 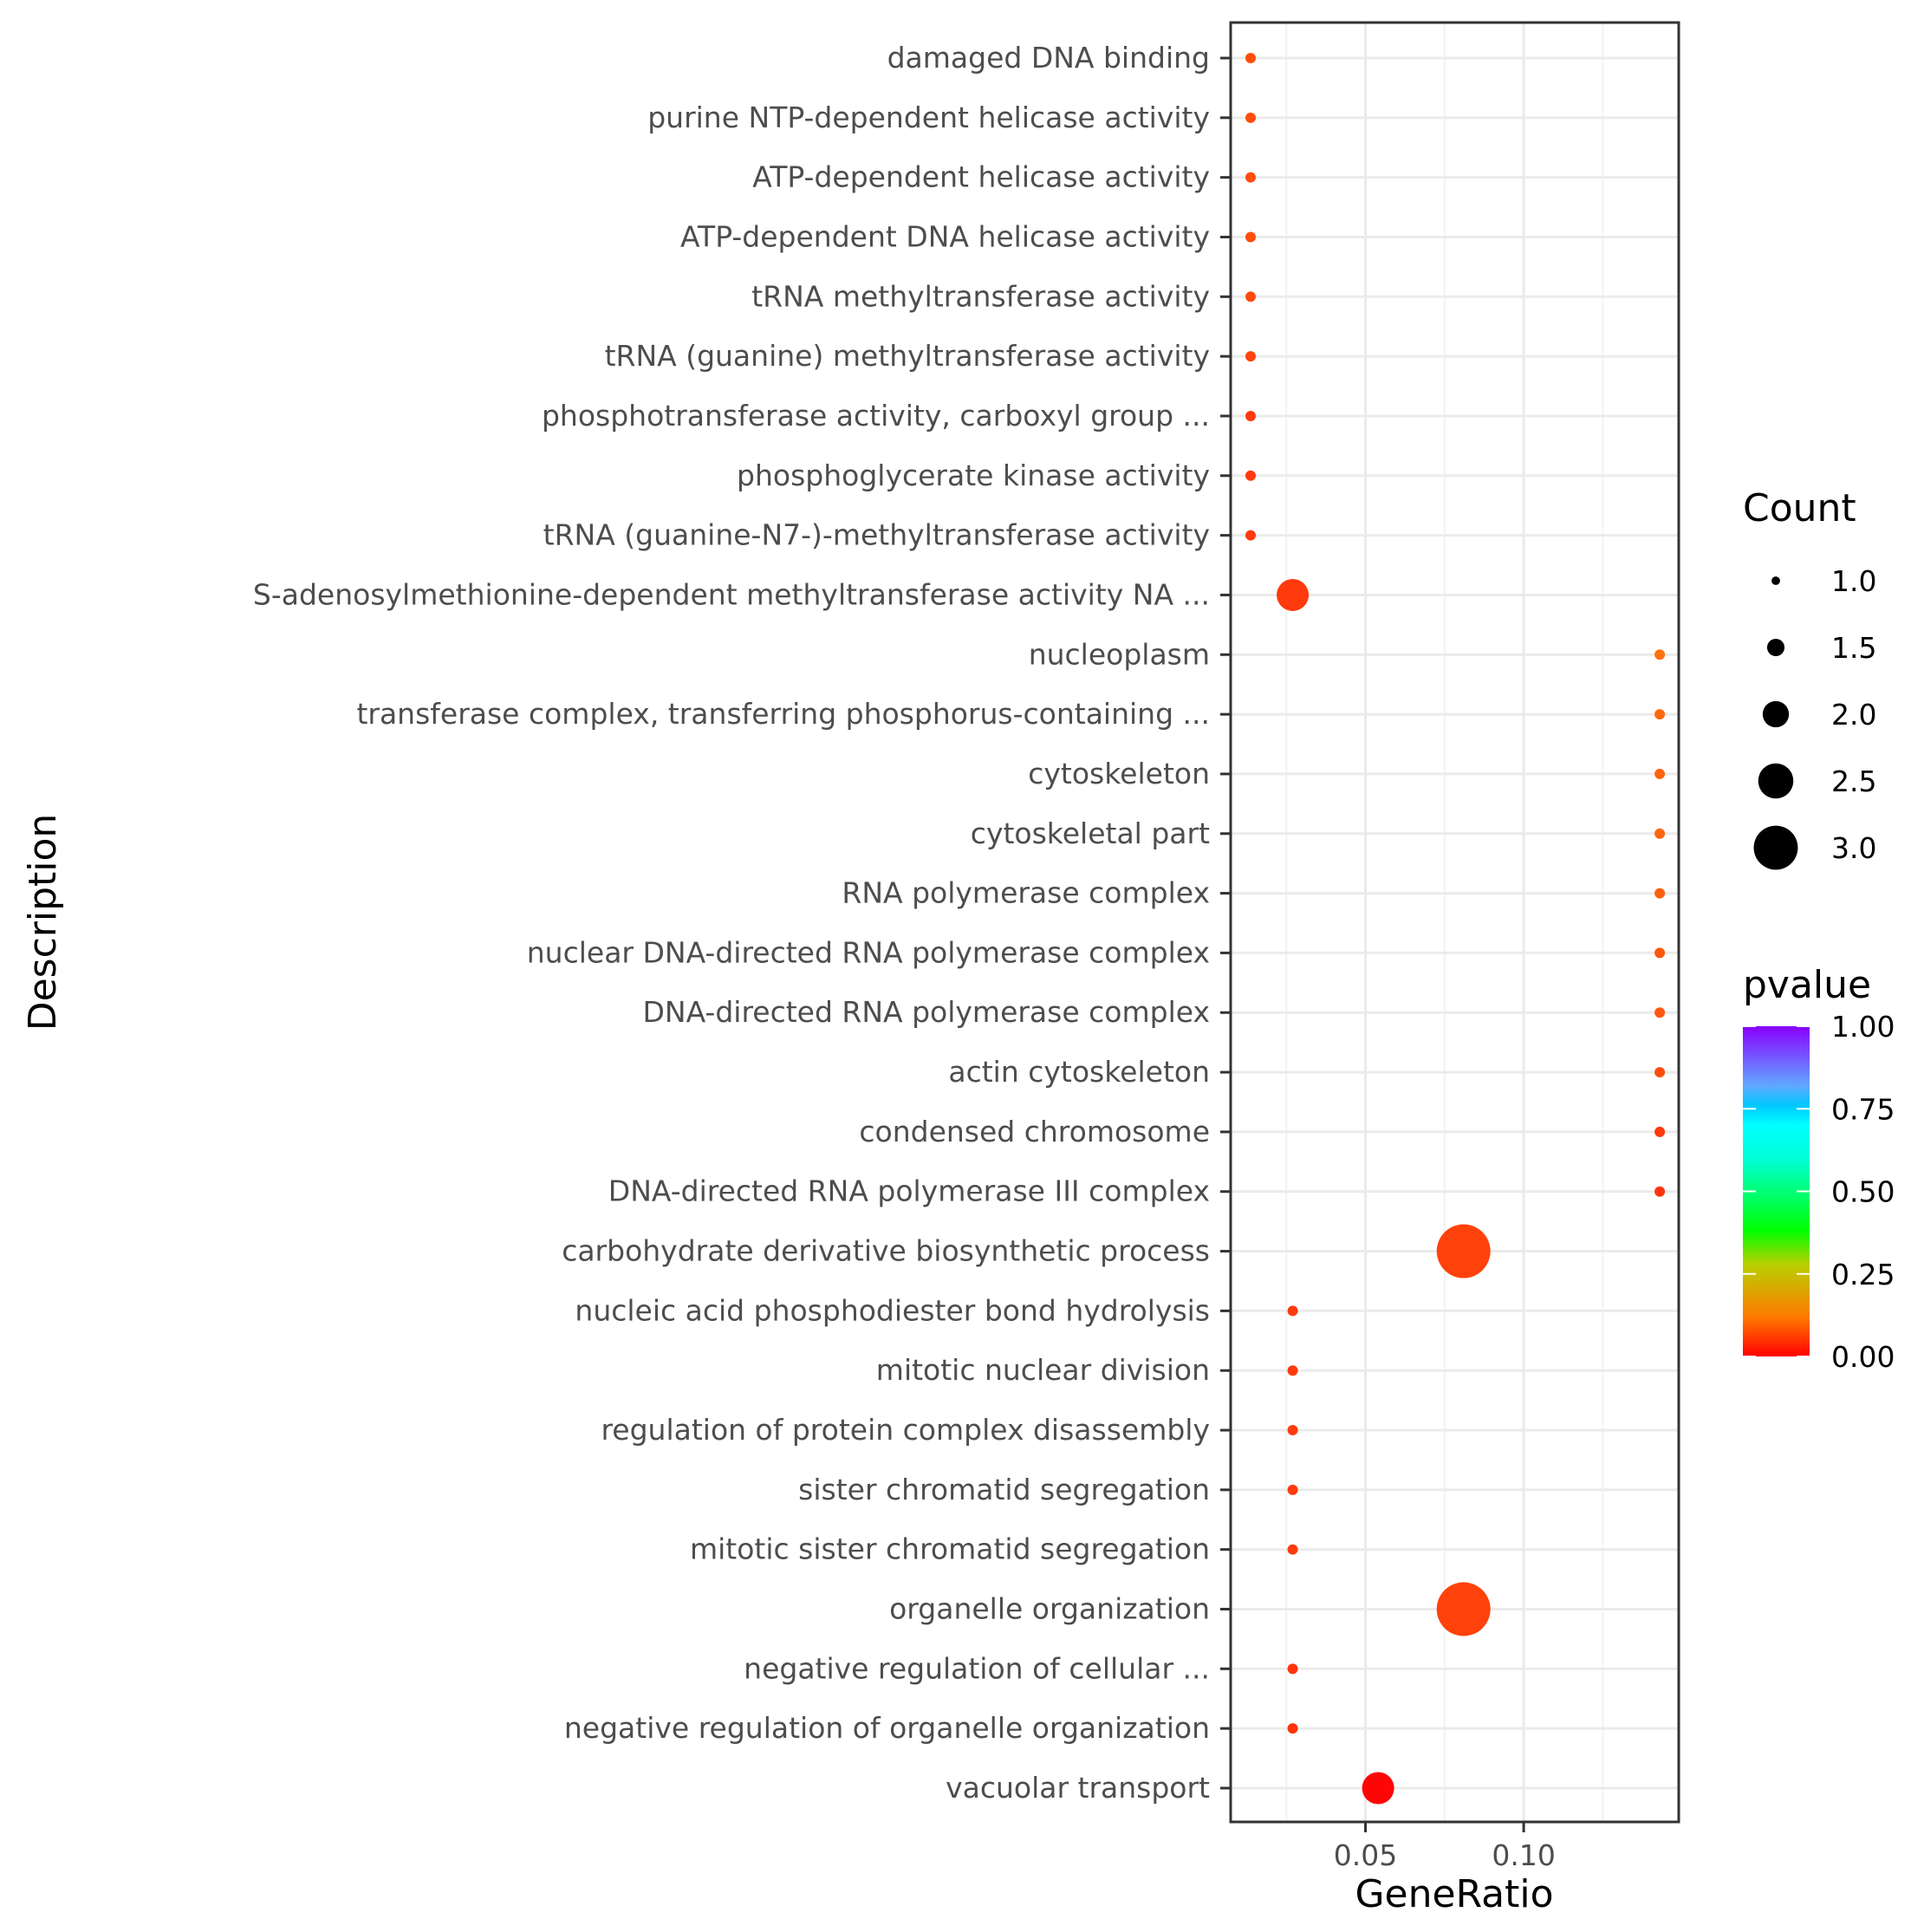 What do you see at coordinates (909, 1191) in the screenshot?
I see `y-tick-label: DNA-directed RNA polymerase III complex` at bounding box center [909, 1191].